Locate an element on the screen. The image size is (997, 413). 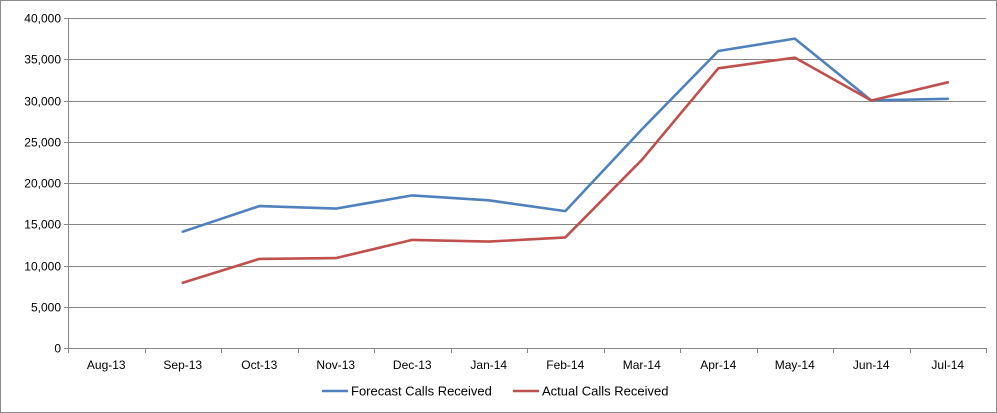
legend-label-actual: Actual Calls Received is located at coordinates (605, 391).